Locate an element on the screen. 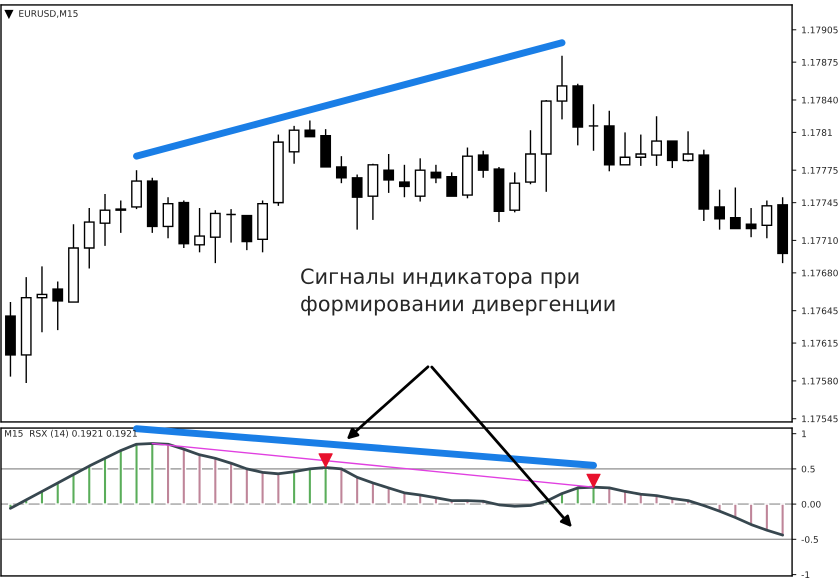  y-tick-label: -0.5 is located at coordinates (810, 539).